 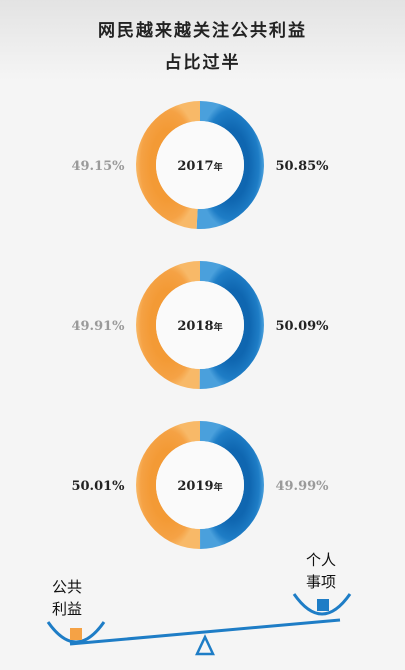 I want to click on year-label-2018: 2018年, so click(x=199, y=326).